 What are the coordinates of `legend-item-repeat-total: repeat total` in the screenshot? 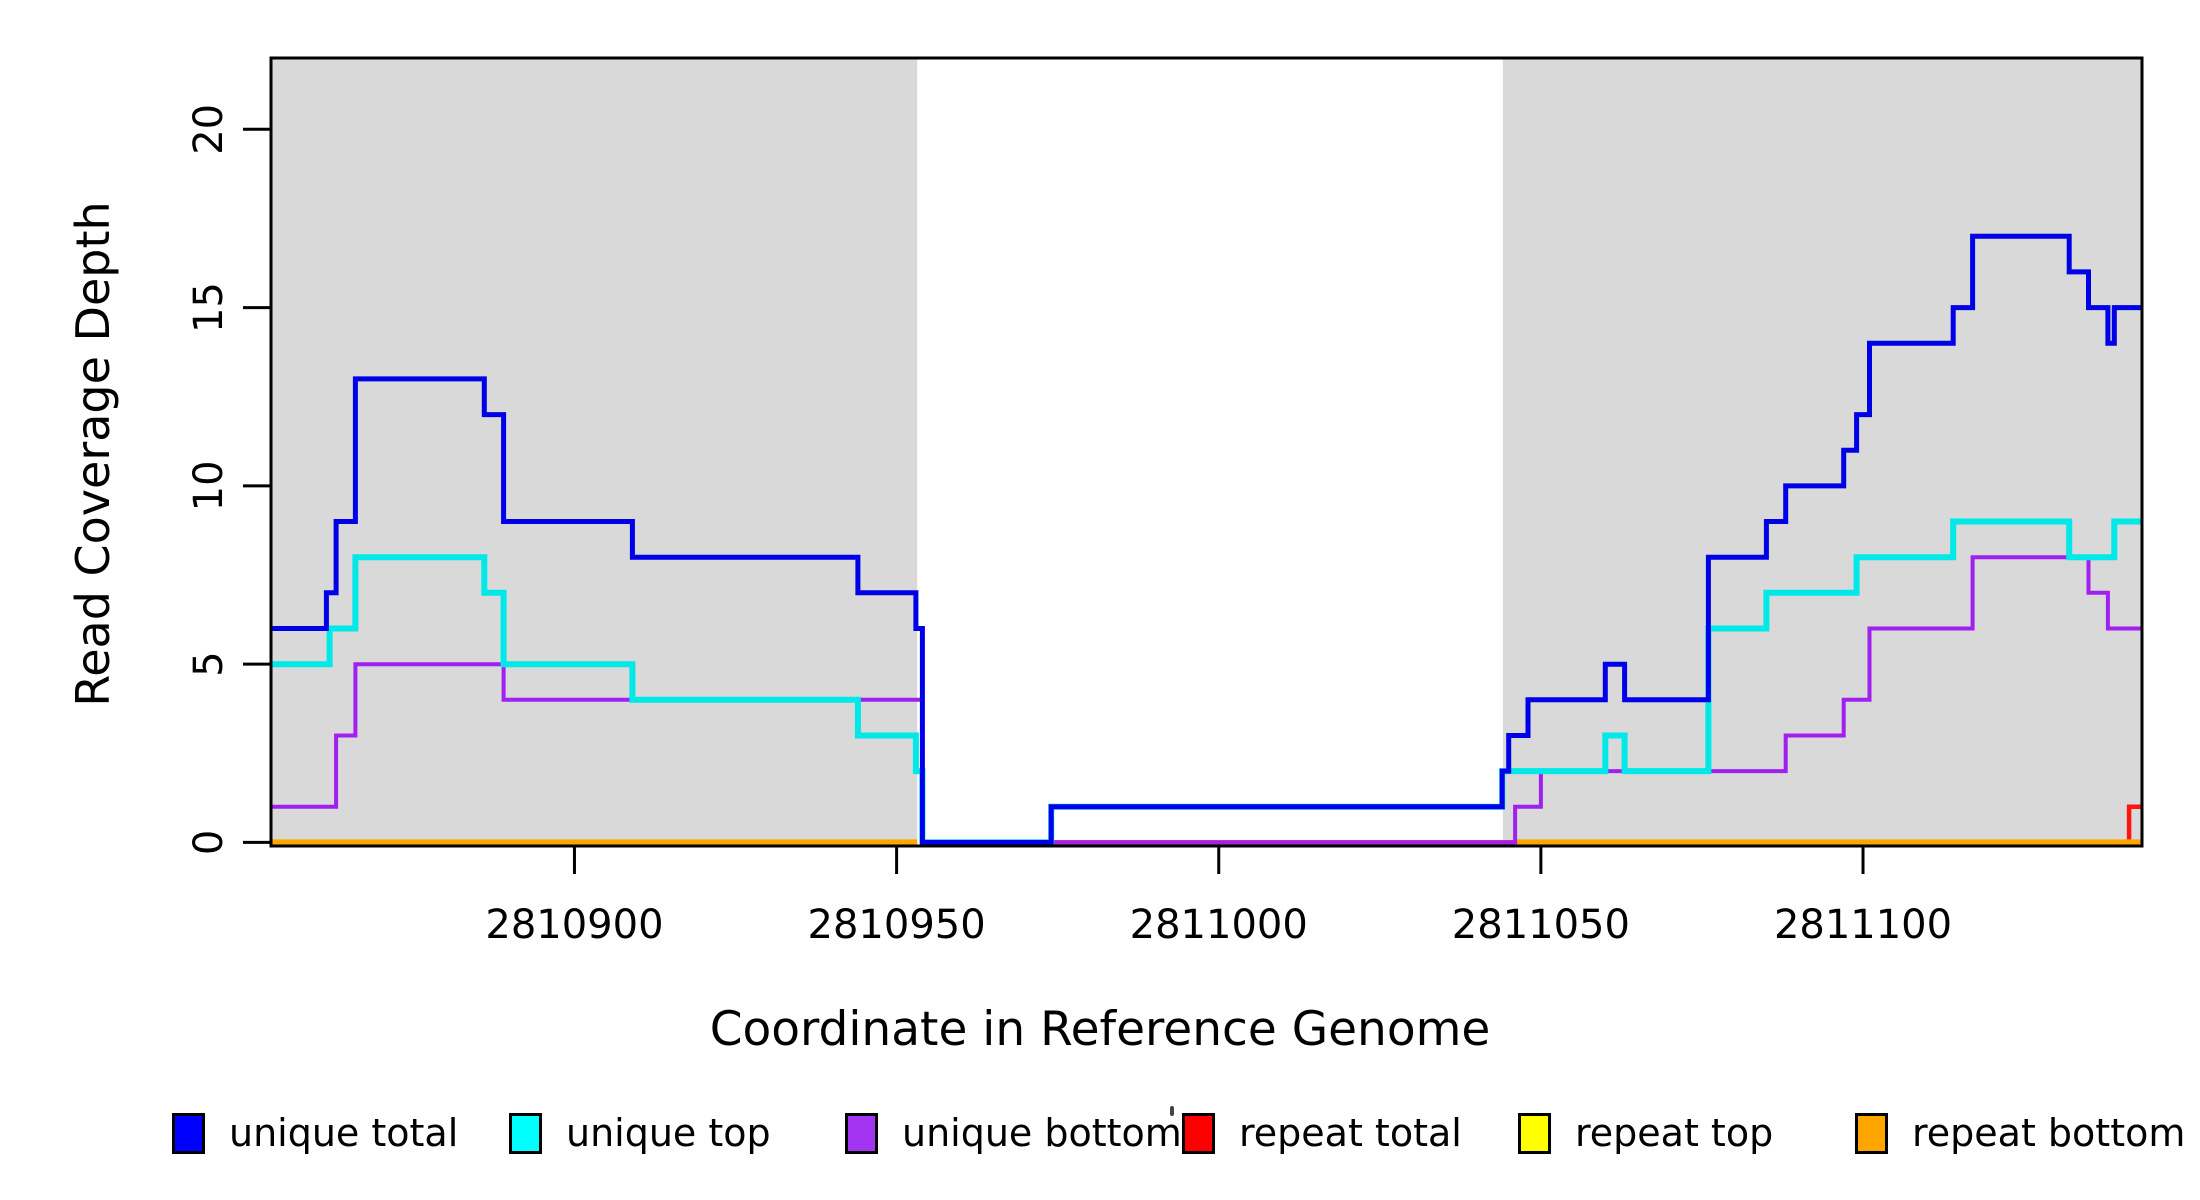 It's located at (1322, 1133).